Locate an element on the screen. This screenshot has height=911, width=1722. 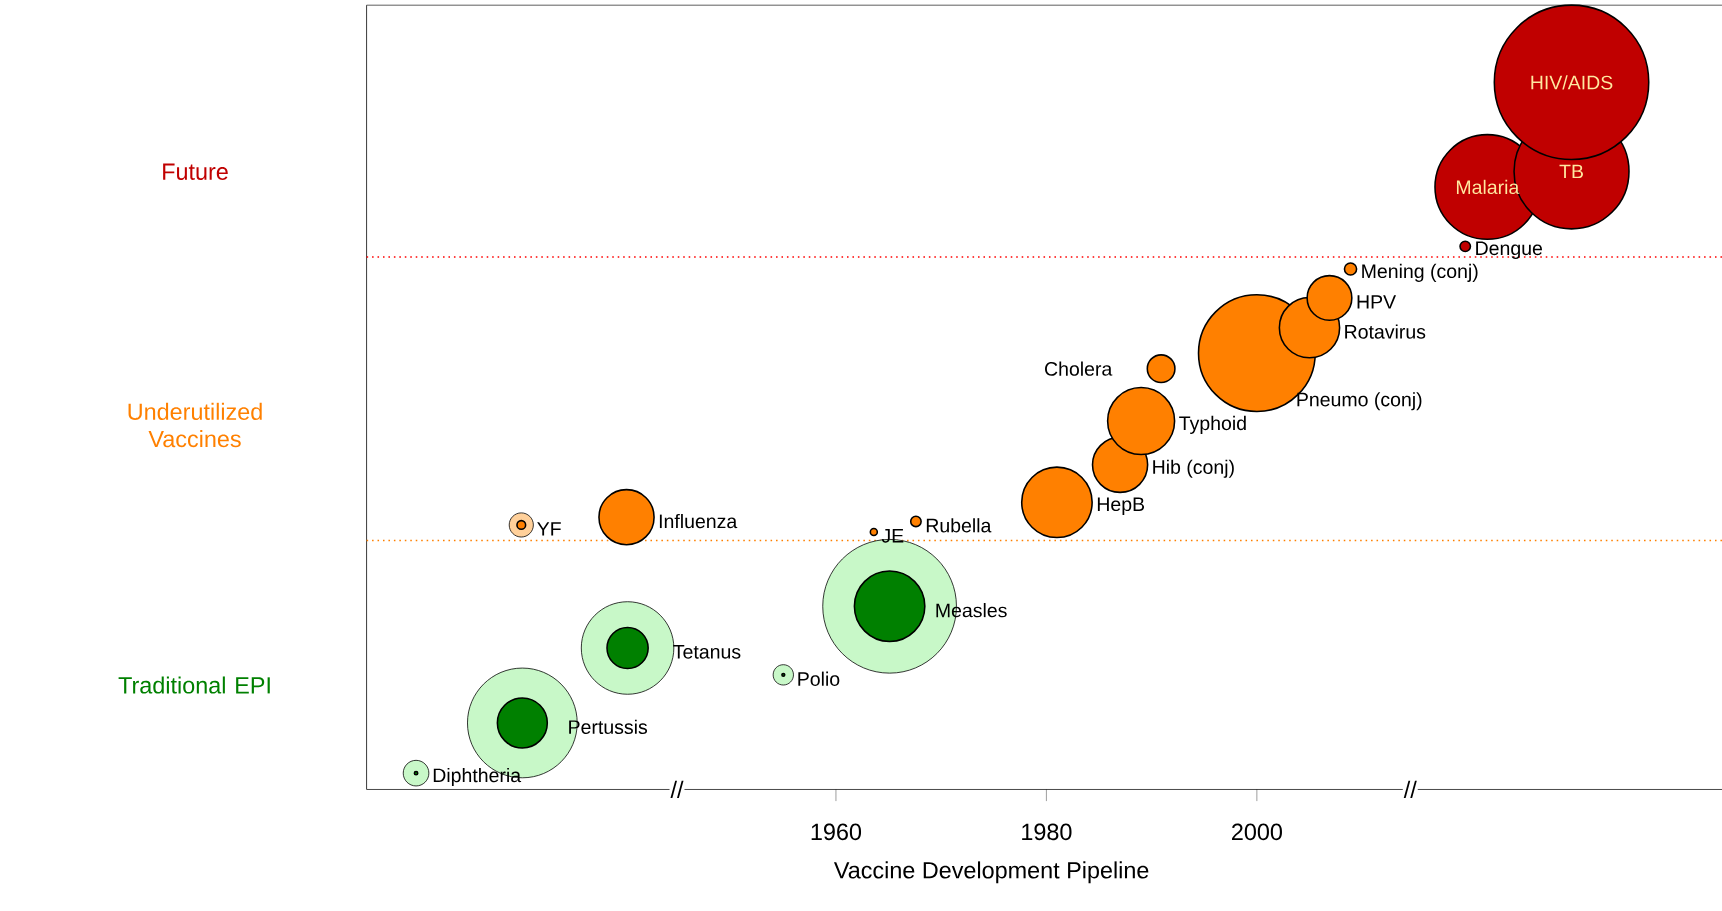
annotation: Dengue is located at coordinates (1509, 250).